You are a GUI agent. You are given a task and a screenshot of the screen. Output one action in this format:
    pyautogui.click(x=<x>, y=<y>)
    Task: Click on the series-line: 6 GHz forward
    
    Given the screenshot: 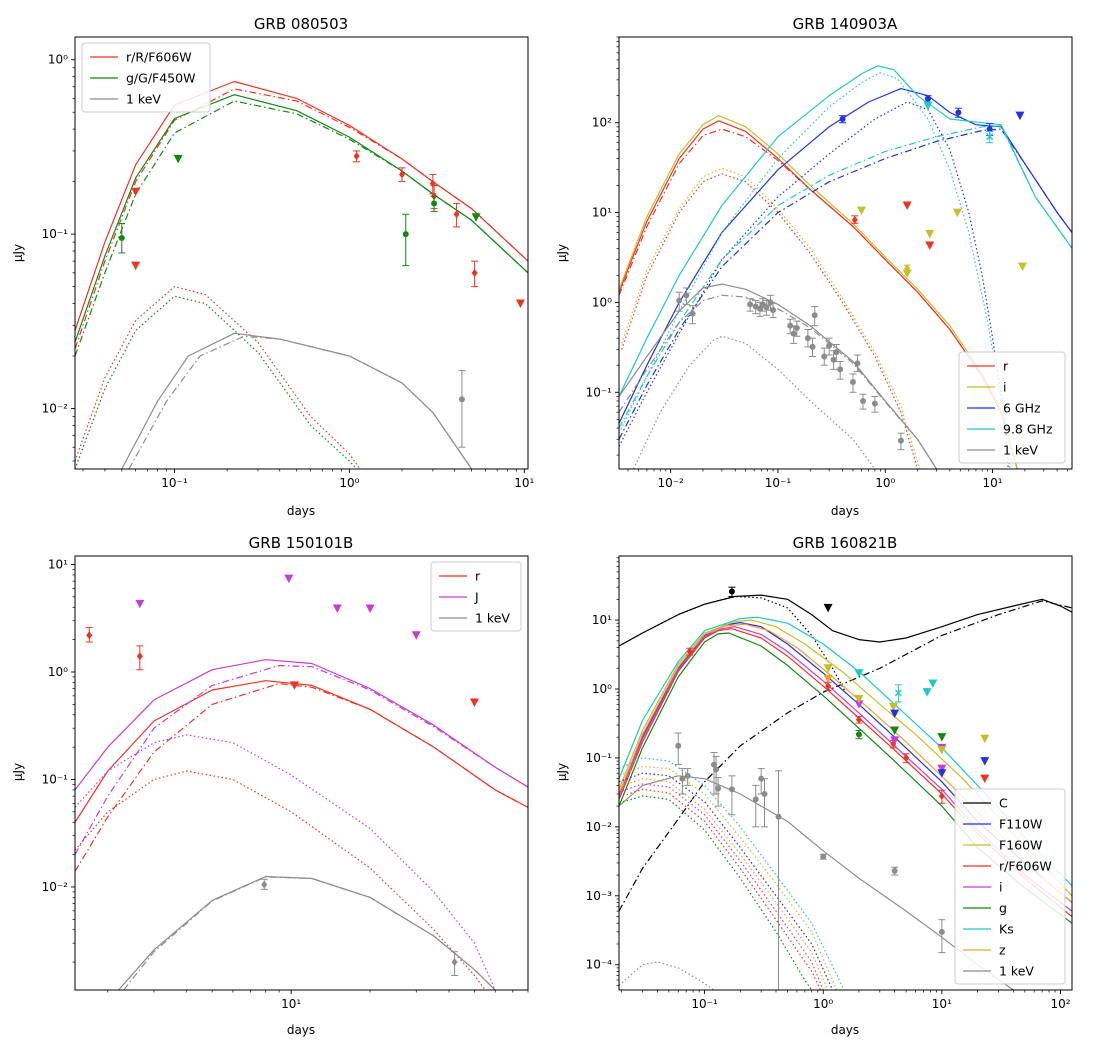 What is the action you would take?
    pyautogui.click(x=845, y=284)
    